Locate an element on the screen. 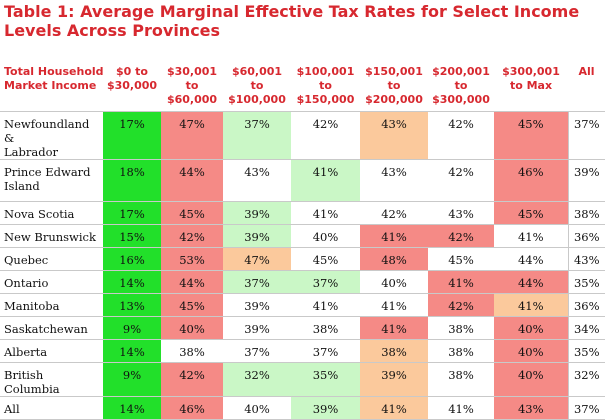 This screenshot has width=605, height=420. table-row: New Brunswick 15% 42% 39% 40% 41% 42% 41% 36% is located at coordinates (302, 236).